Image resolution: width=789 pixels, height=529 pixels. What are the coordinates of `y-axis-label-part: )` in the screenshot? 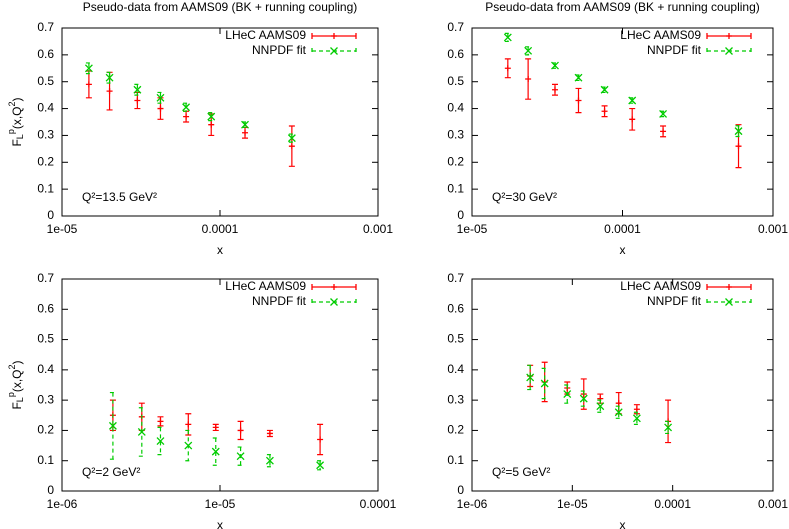 It's located at (17, 99).